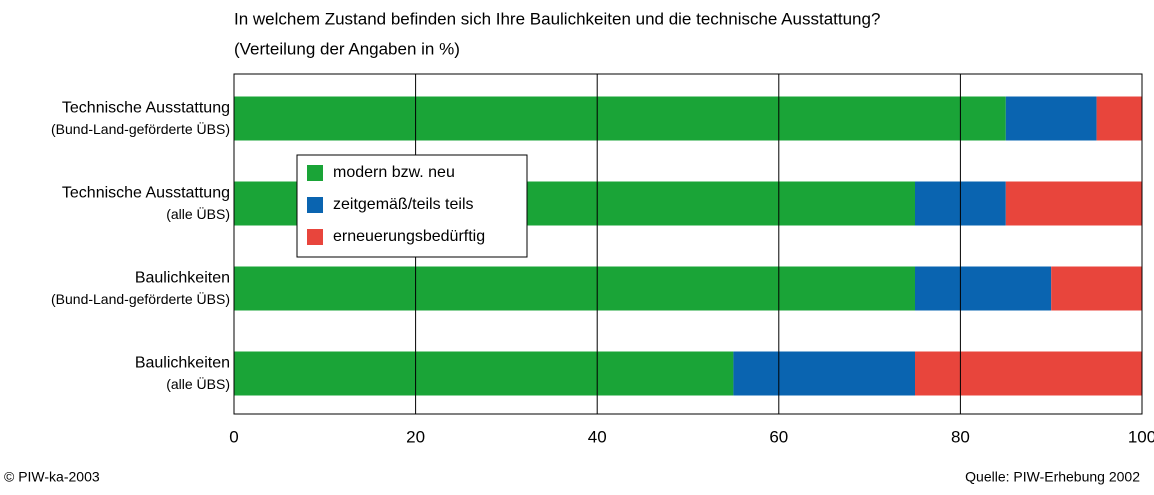  I want to click on legend-box, so click(412, 206).